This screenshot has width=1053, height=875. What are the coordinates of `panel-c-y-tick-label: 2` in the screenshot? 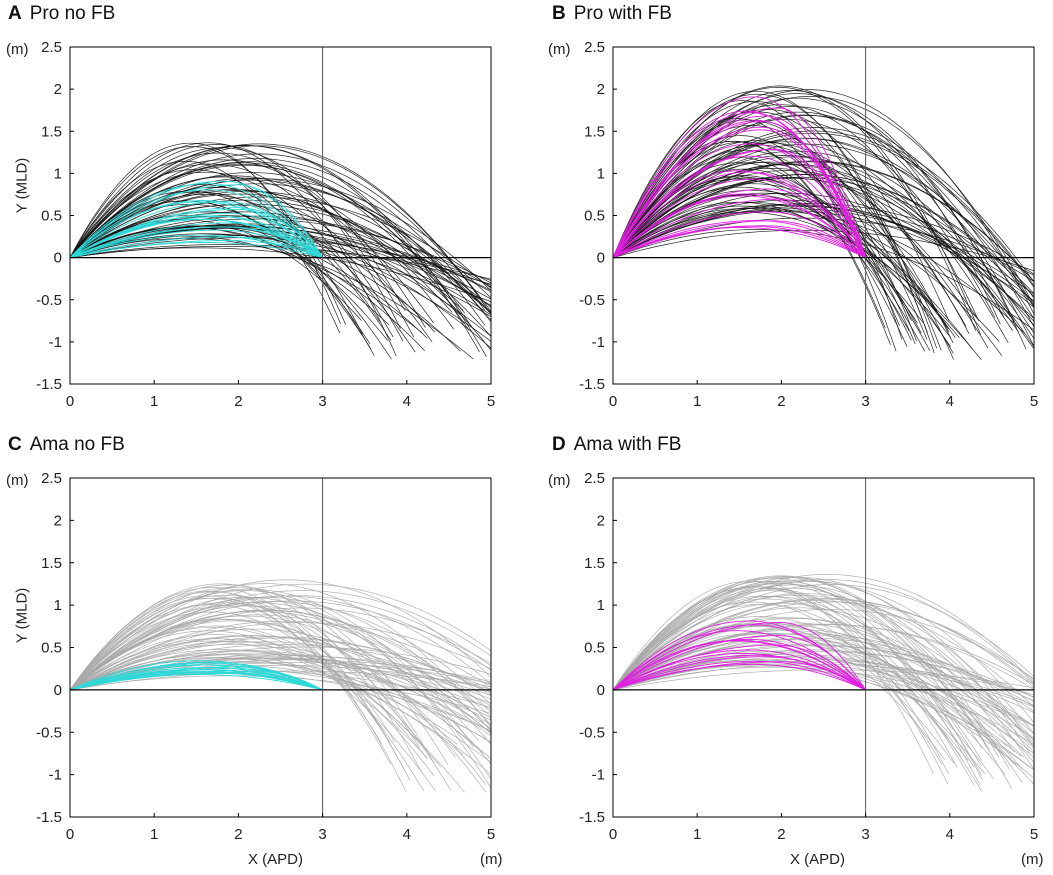 It's located at (58, 520).